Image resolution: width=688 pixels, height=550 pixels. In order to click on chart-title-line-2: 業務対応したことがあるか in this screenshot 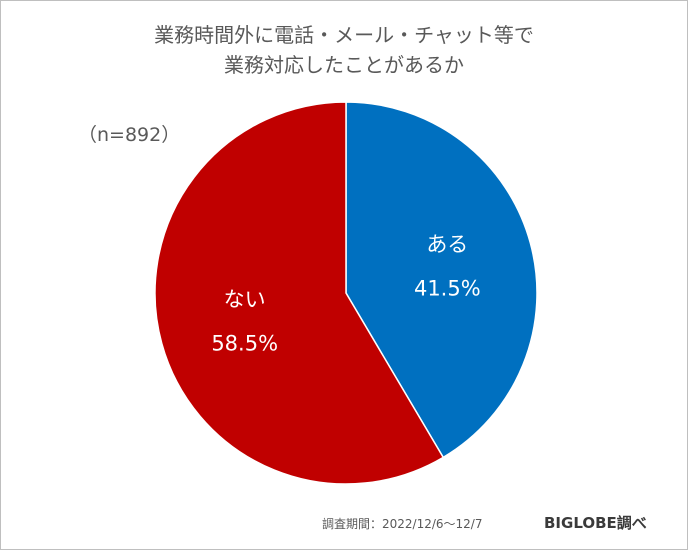, I will do `click(344, 65)`.